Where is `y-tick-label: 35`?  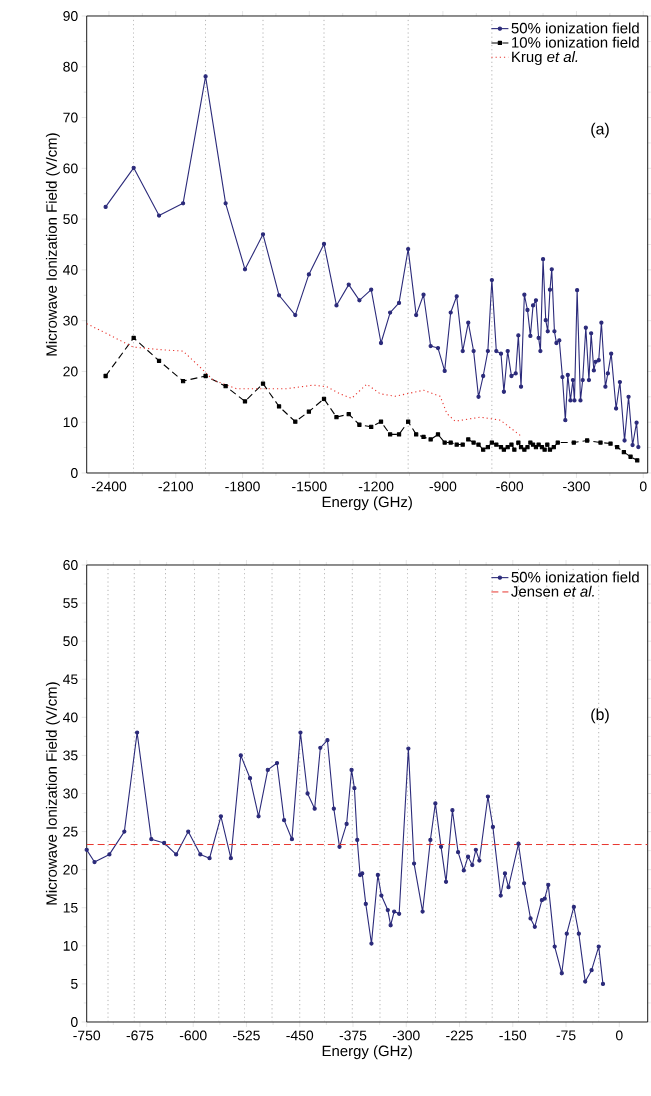
y-tick-label: 35 is located at coordinates (70, 755).